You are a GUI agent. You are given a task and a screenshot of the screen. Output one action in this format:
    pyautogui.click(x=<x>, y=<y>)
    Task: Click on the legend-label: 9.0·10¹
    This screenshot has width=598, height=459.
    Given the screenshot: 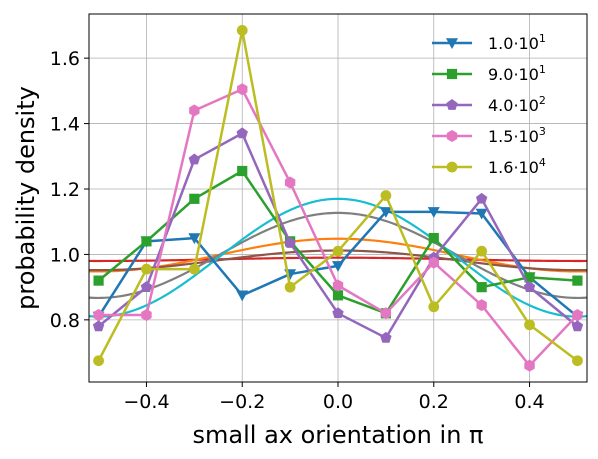 What is the action you would take?
    pyautogui.click(x=517, y=73)
    